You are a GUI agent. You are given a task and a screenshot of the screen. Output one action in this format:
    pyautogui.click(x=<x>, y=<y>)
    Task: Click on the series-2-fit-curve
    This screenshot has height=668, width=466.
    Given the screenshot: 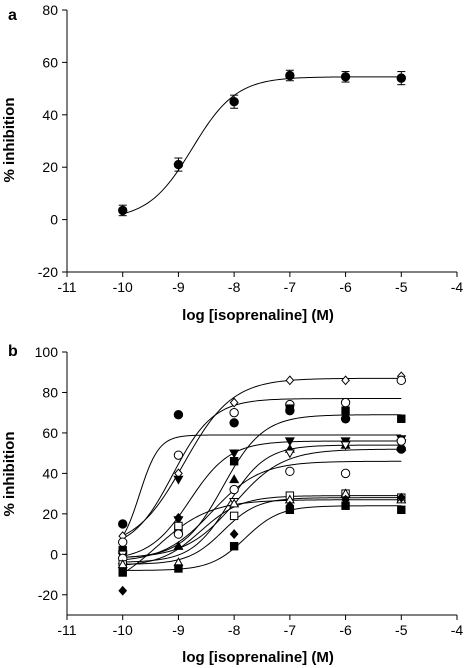 What is the action you would take?
    pyautogui.click(x=262, y=469)
    